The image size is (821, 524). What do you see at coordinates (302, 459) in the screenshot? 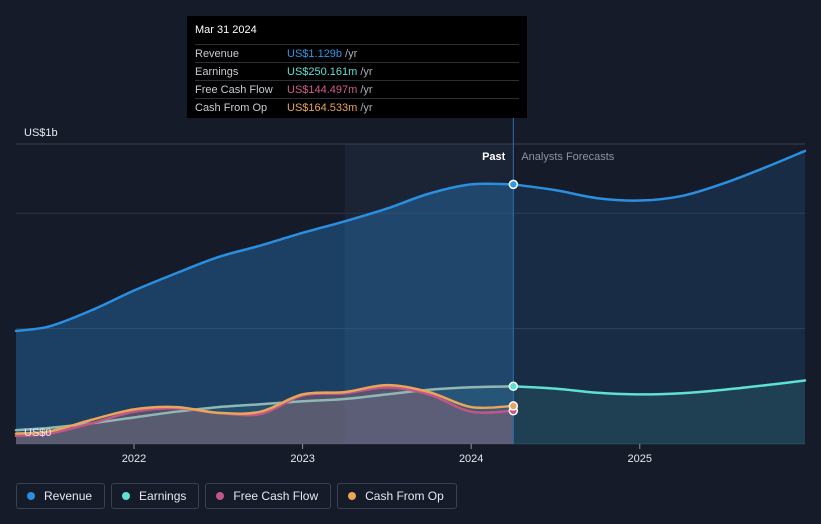
I see `x-tick-label-2023: 2023` at bounding box center [302, 459].